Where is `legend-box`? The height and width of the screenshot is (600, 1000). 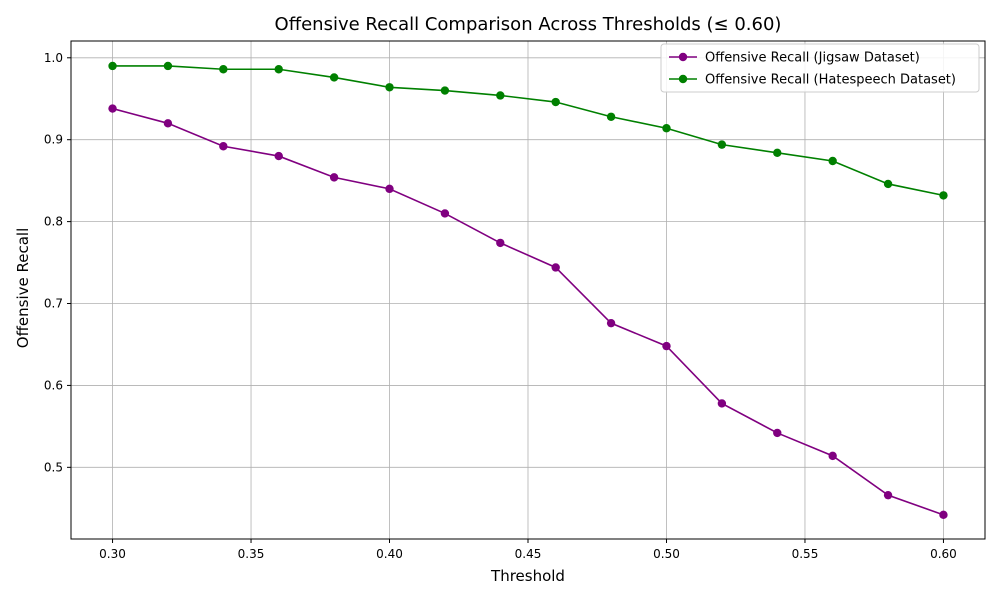
legend-box is located at coordinates (820, 68).